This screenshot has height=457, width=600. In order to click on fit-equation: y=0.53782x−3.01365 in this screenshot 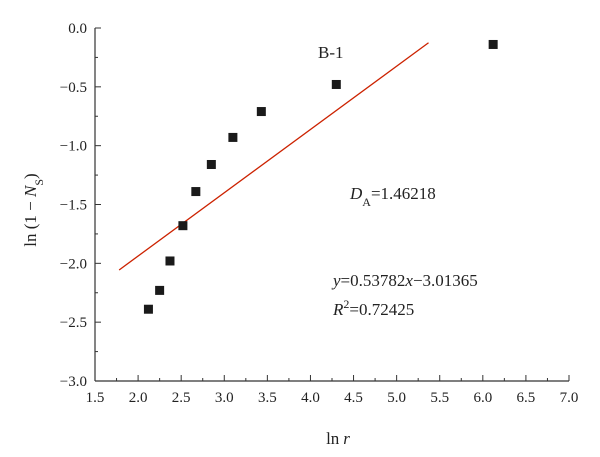, I will do `click(404, 280)`.